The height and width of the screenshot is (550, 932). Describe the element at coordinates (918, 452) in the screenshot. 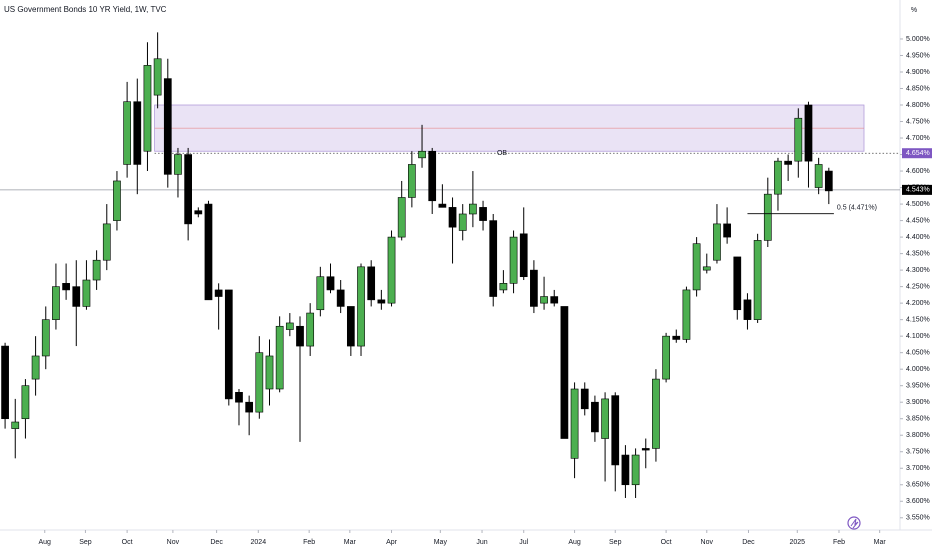

I see `y-tick-label: 3.750%` at that location.